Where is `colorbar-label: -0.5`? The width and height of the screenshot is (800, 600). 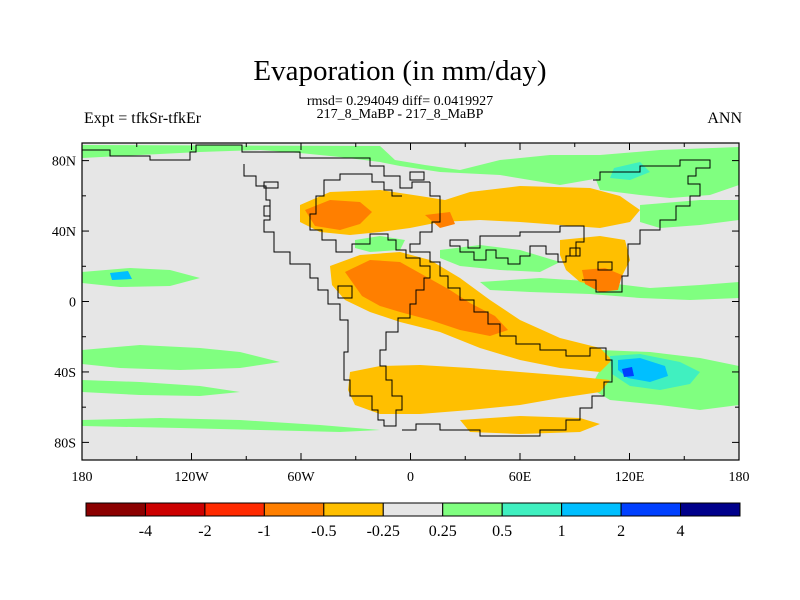 colorbar-label: -0.5 is located at coordinates (323, 531).